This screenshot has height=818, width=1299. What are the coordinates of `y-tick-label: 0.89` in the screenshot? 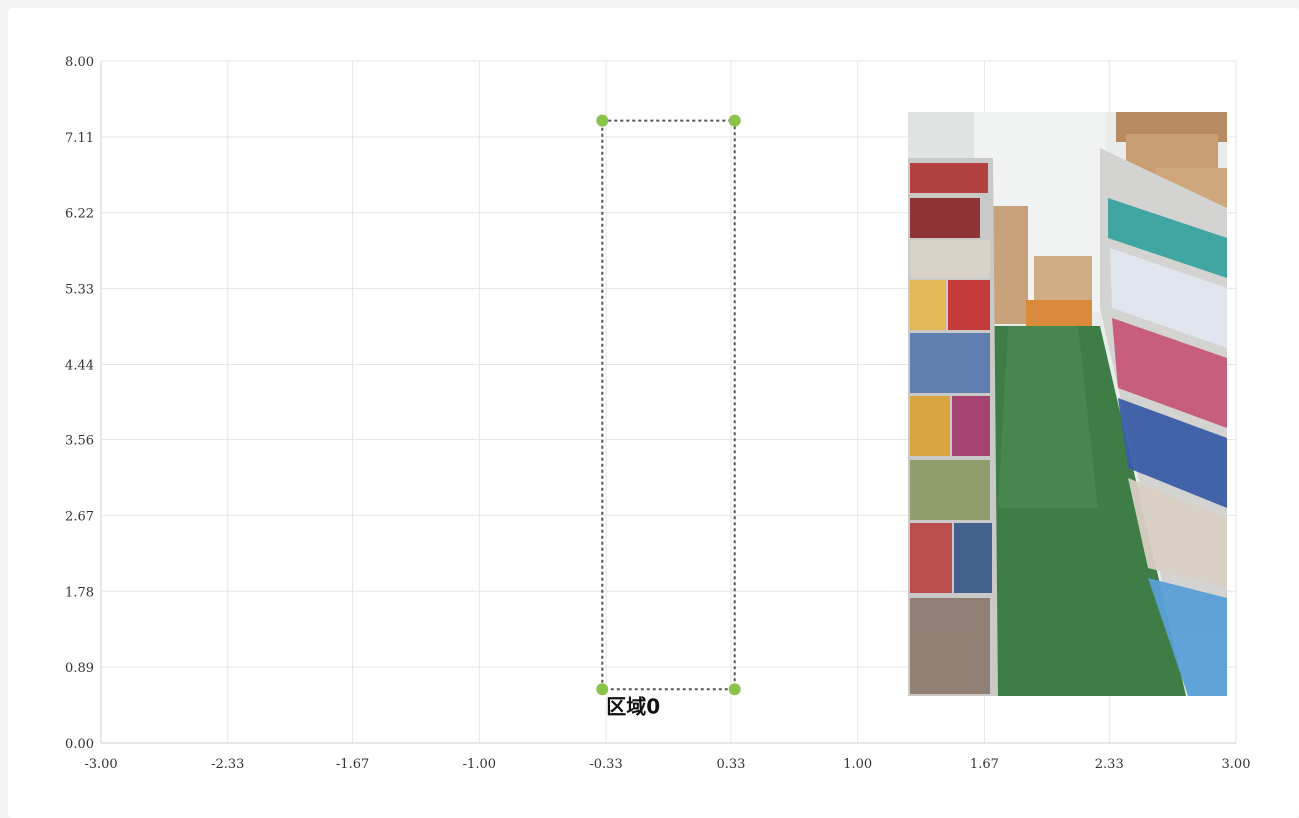 It's located at (79, 668).